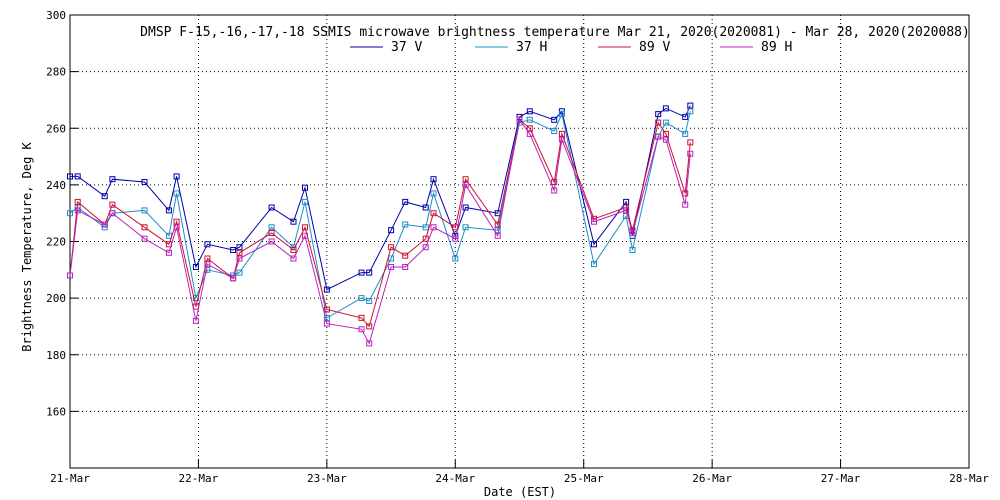 This screenshot has height=500, width=1000. What do you see at coordinates (56, 298) in the screenshot?
I see `y-tick-label: 200` at bounding box center [56, 298].